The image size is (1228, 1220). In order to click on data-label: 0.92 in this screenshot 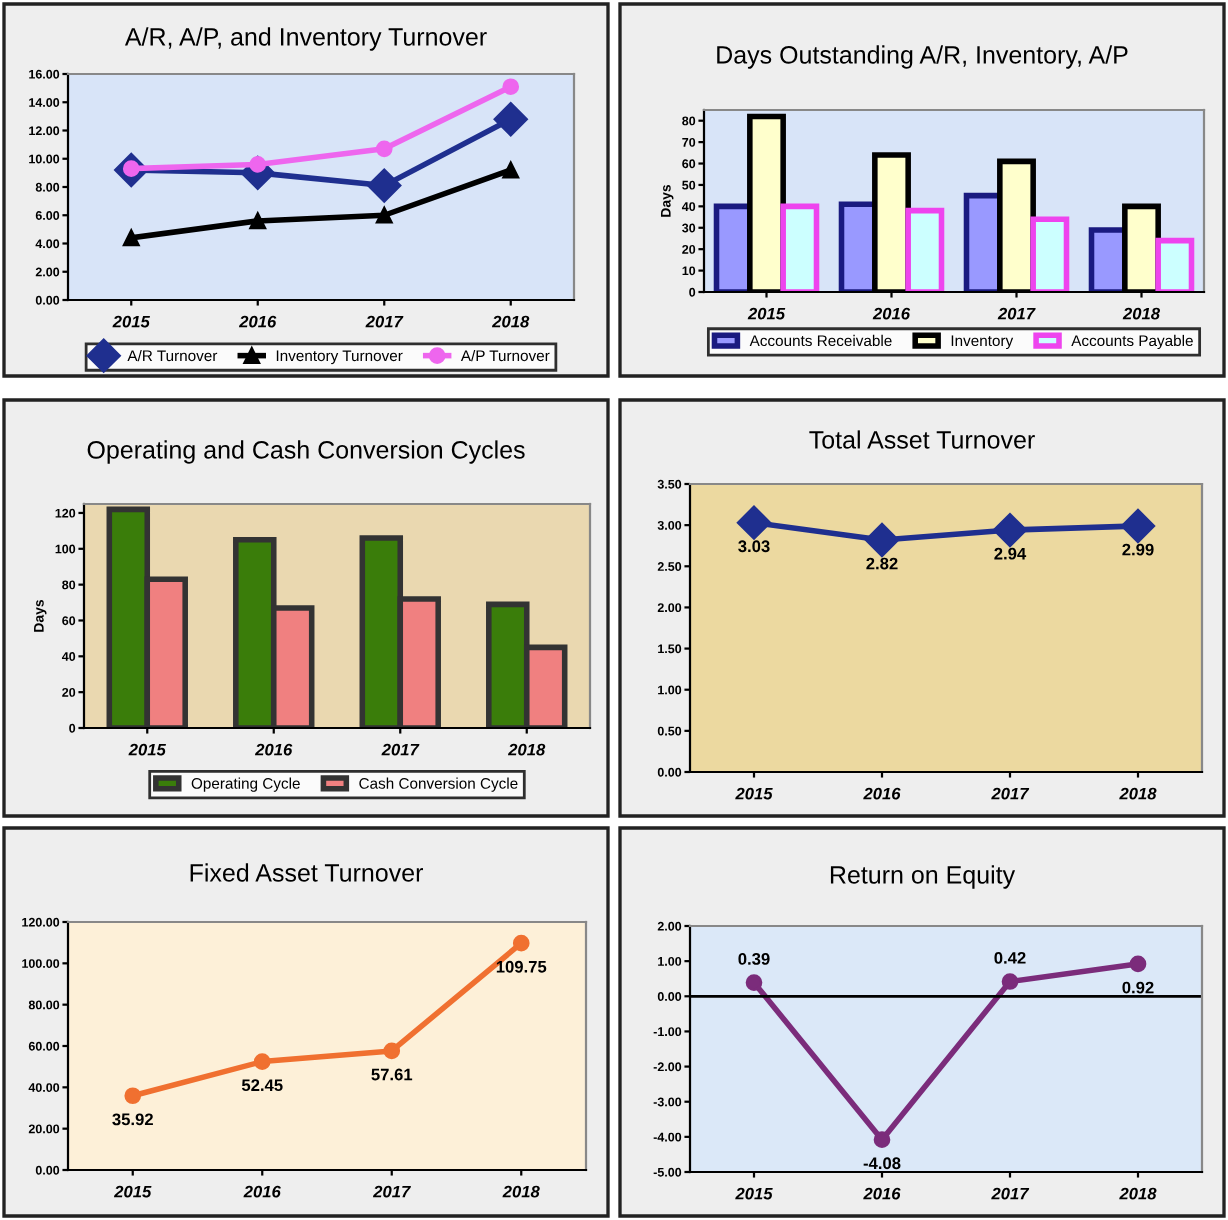, I will do `click(1138, 987)`.